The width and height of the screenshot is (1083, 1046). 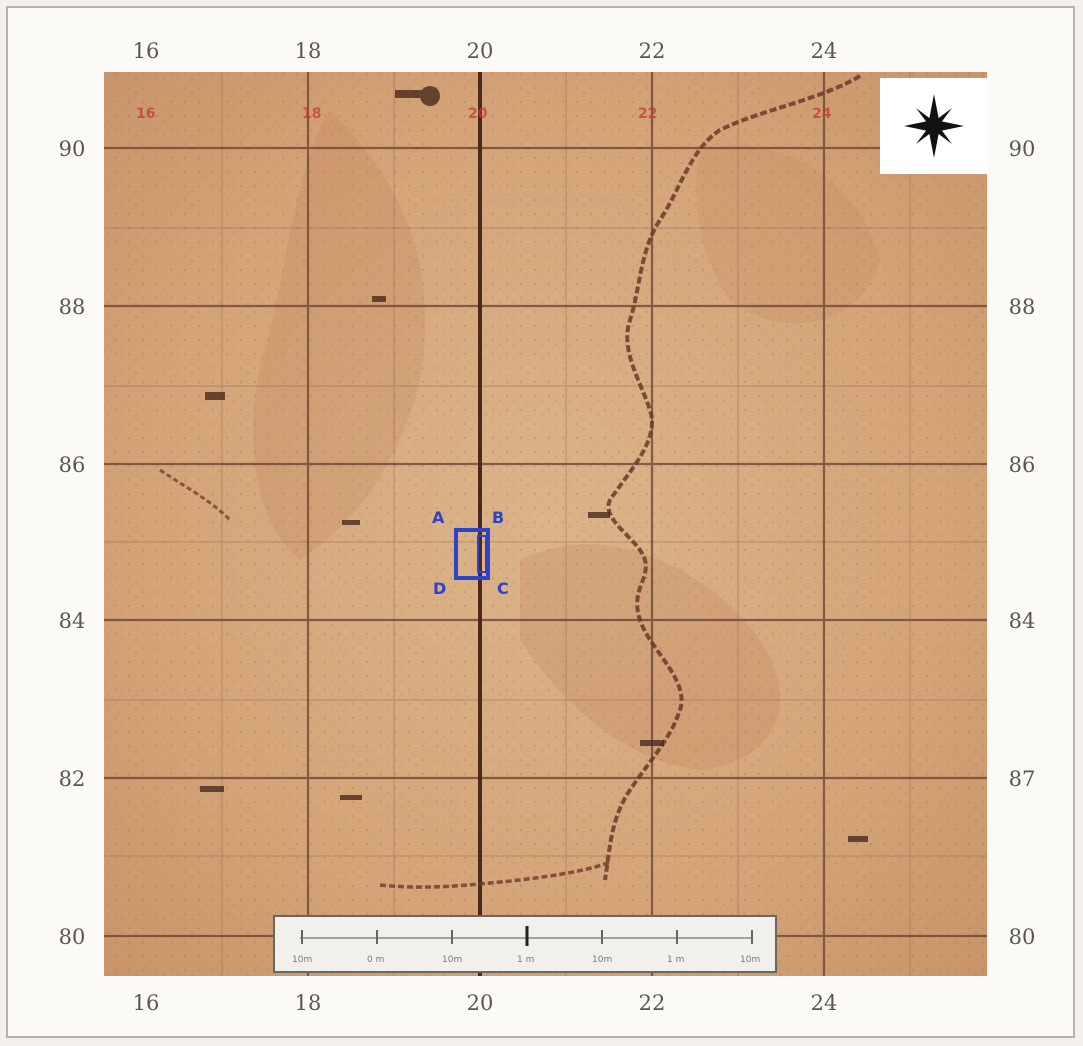 What do you see at coordinates (822, 114) in the screenshot?
I see `red-grid-number: 24` at bounding box center [822, 114].